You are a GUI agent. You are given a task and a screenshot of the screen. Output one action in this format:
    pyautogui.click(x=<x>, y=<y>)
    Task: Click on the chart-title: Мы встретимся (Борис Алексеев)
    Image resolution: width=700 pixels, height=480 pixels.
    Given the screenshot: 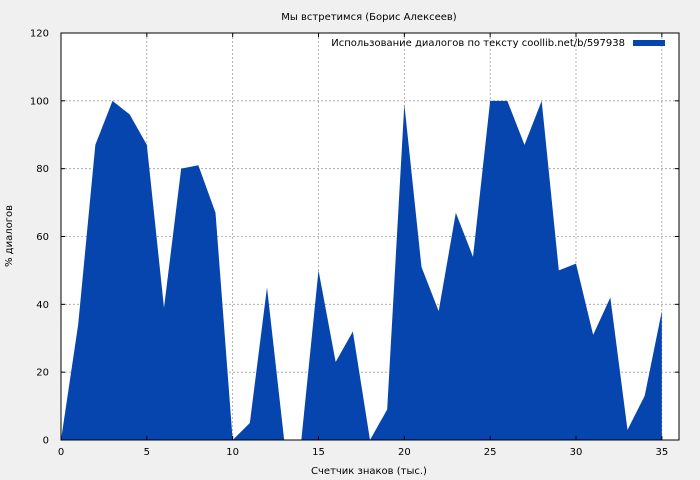 What is the action you would take?
    pyautogui.click(x=369, y=17)
    